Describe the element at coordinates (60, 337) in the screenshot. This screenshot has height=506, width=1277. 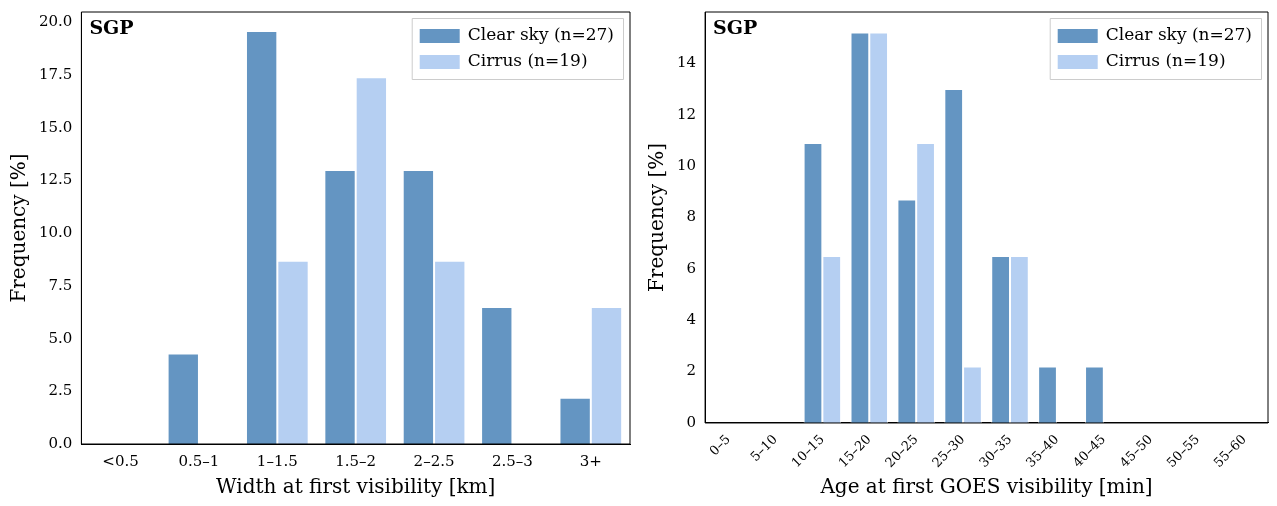
I see `y-tick-label: 5.0` at that location.